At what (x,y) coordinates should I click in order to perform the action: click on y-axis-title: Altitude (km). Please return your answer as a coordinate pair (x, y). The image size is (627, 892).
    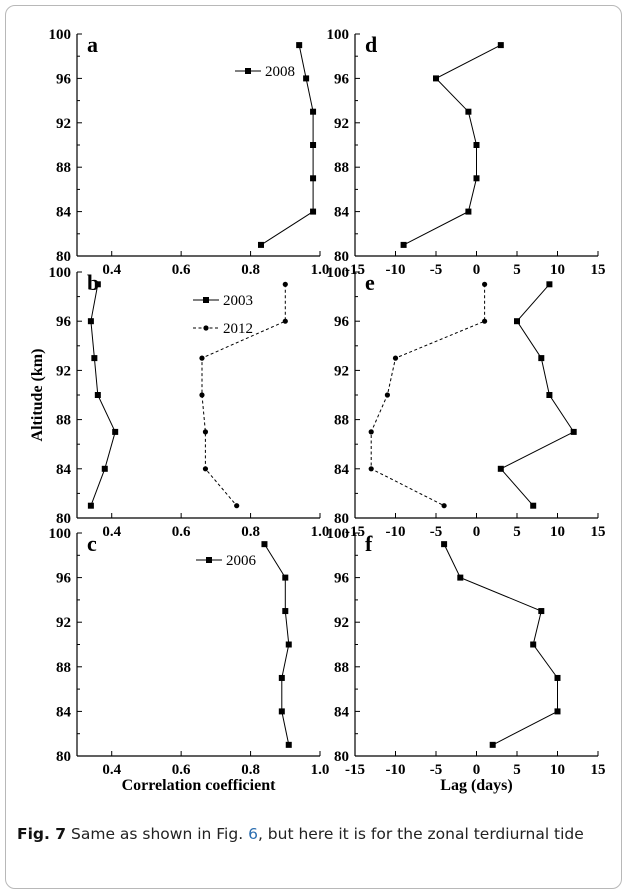
    Looking at the image, I should click on (37, 395).